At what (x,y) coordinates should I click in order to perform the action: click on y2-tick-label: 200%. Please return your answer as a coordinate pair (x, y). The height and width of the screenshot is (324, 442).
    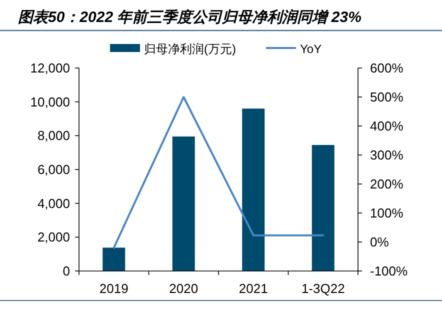
    Looking at the image, I should click on (387, 184).